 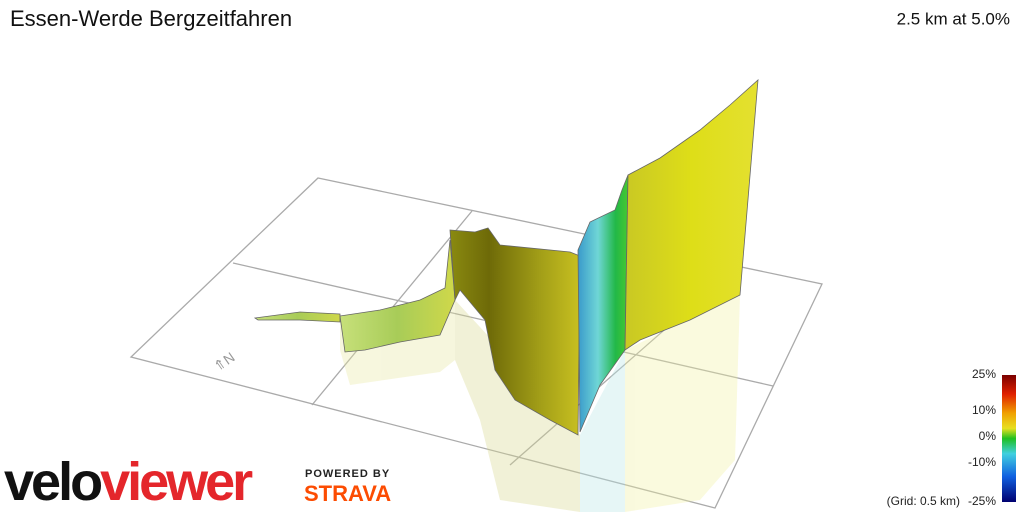 I want to click on strava: STRAVA, so click(x=347, y=493).